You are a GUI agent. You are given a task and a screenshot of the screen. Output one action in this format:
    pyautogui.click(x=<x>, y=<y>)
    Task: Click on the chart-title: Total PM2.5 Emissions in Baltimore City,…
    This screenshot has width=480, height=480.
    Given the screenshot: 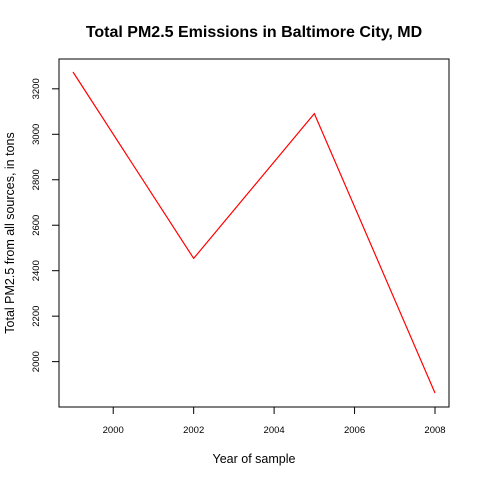 What is the action you would take?
    pyautogui.click(x=254, y=32)
    